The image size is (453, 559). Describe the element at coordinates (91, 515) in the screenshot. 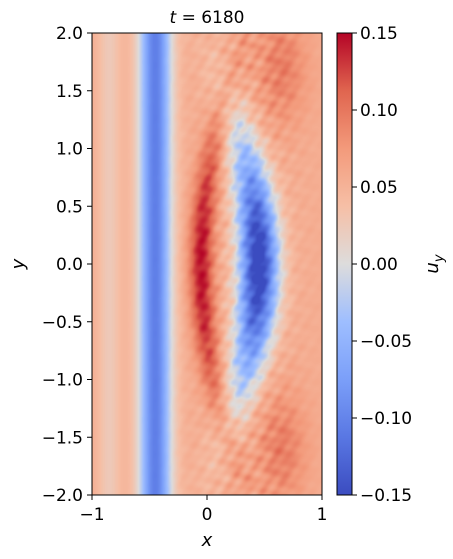

I see `x-tick-label: −1` at that location.